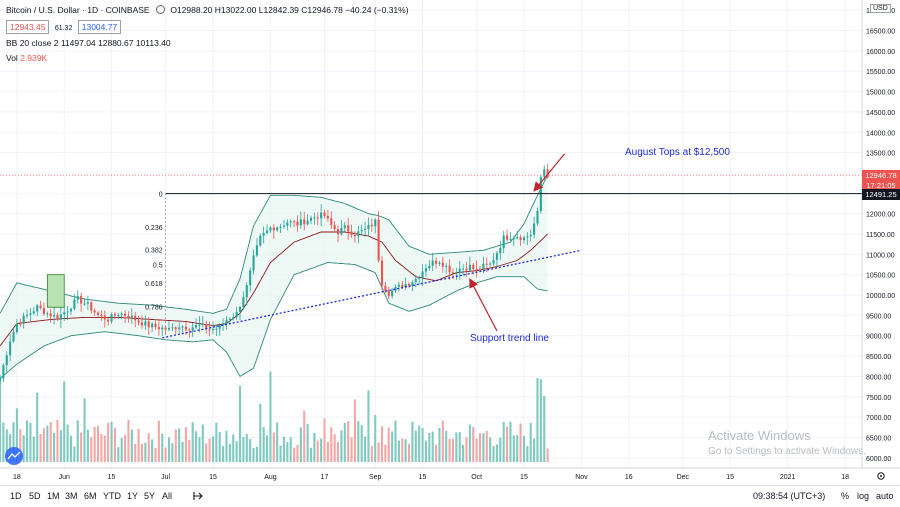 This screenshot has height=507, width=900. Describe the element at coordinates (28, 27) in the screenshot. I see `bid-box: 12943.45` at that location.